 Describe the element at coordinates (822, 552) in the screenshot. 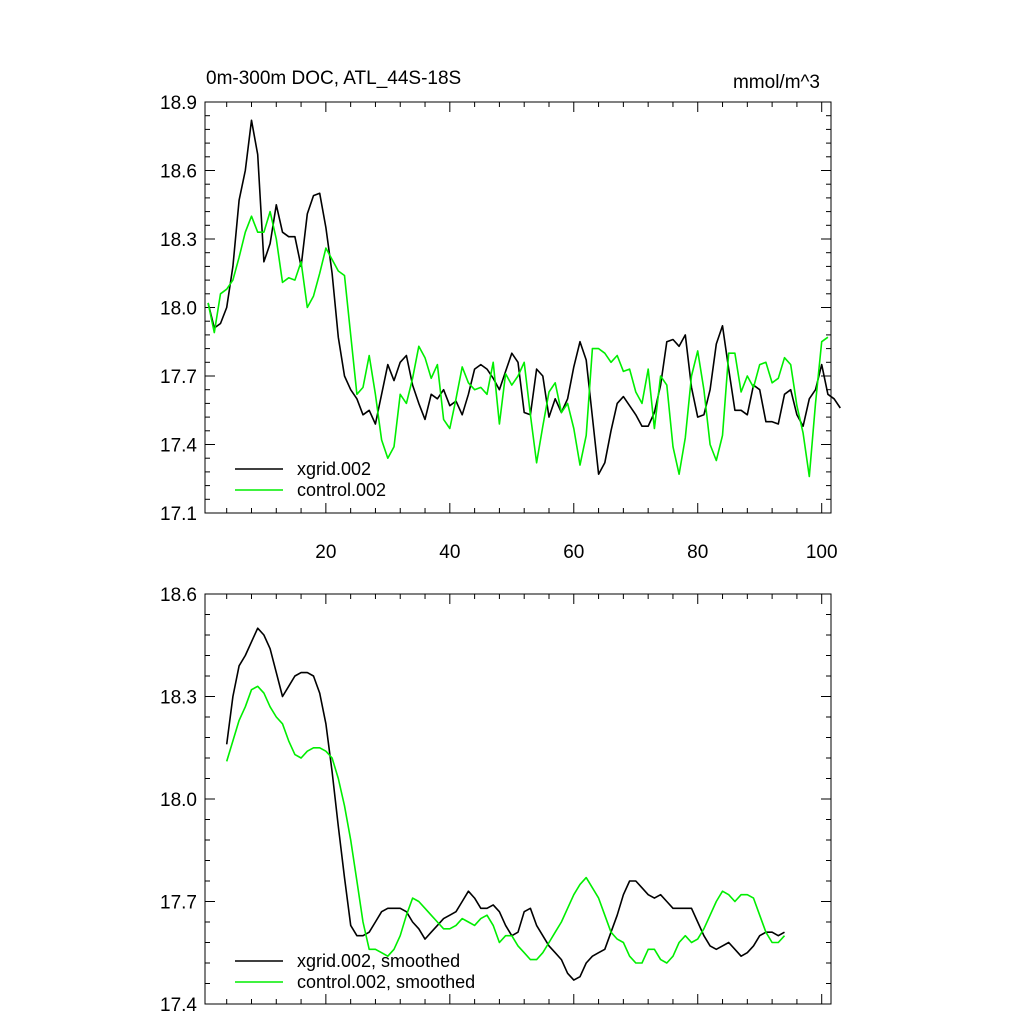

I see `x-tick-label: 100` at that location.